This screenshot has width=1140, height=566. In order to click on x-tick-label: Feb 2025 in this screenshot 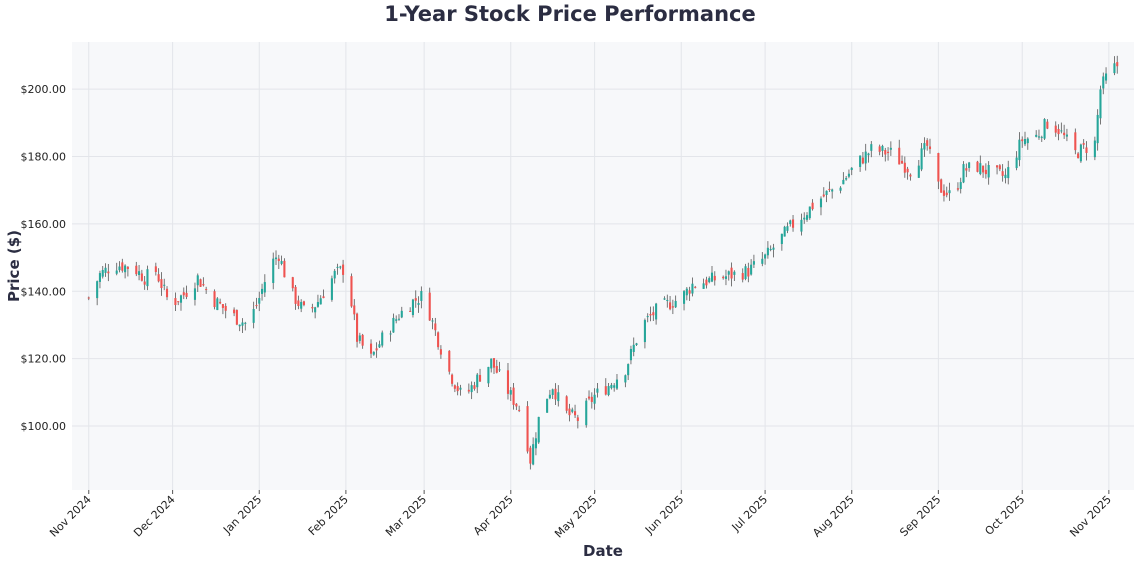, I will do `click(328, 515)`.